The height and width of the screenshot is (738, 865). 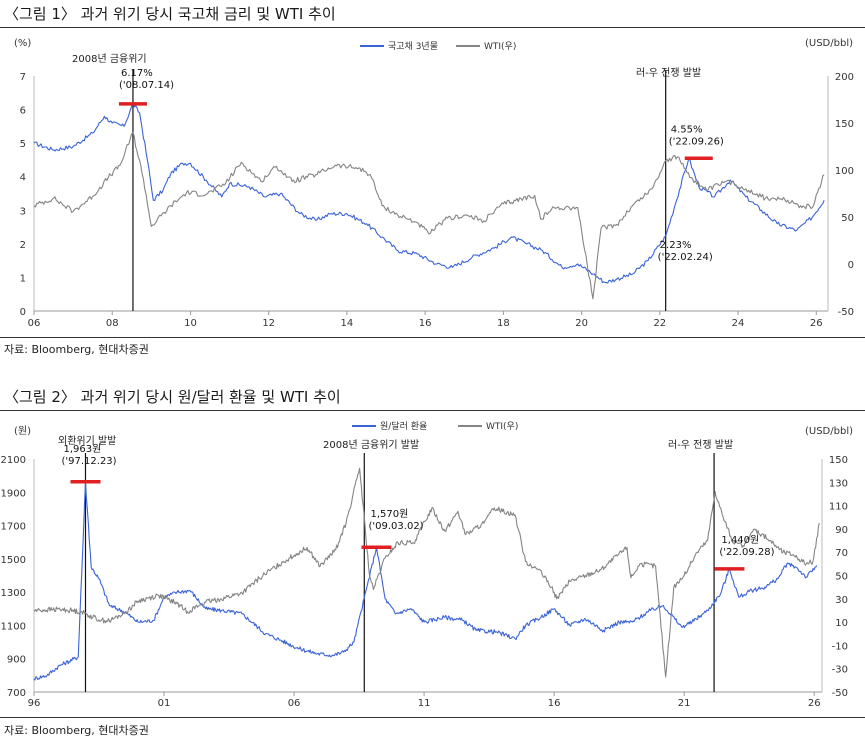 What do you see at coordinates (82, 449) in the screenshot?
I see `annotation-value: 1,963원` at bounding box center [82, 449].